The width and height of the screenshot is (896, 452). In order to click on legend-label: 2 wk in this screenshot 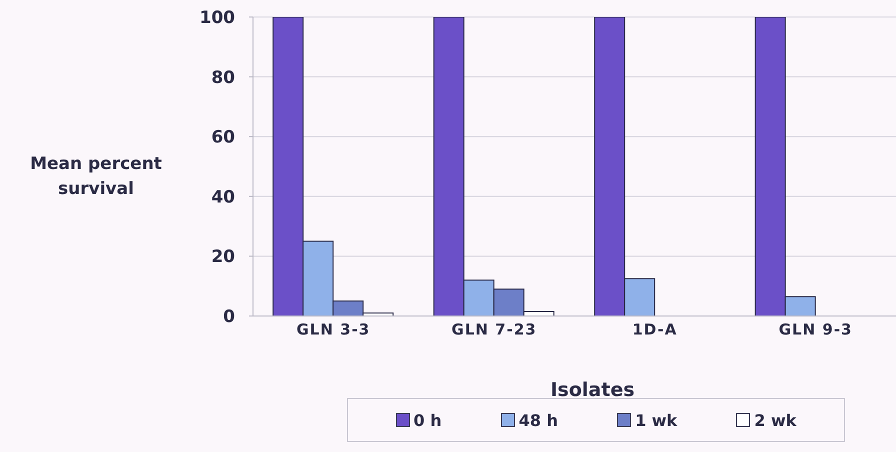, I will do `click(775, 420)`.